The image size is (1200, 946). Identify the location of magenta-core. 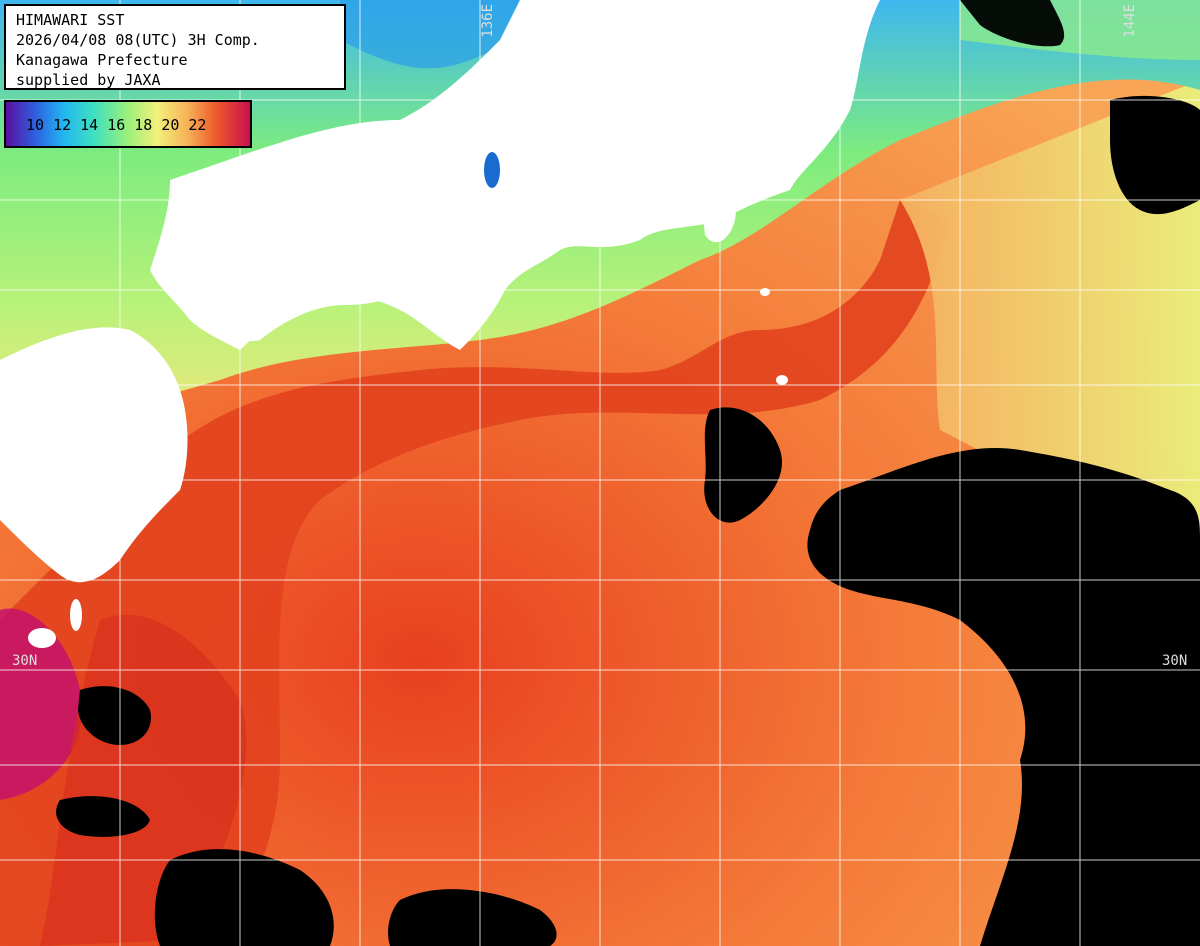
(41, 704).